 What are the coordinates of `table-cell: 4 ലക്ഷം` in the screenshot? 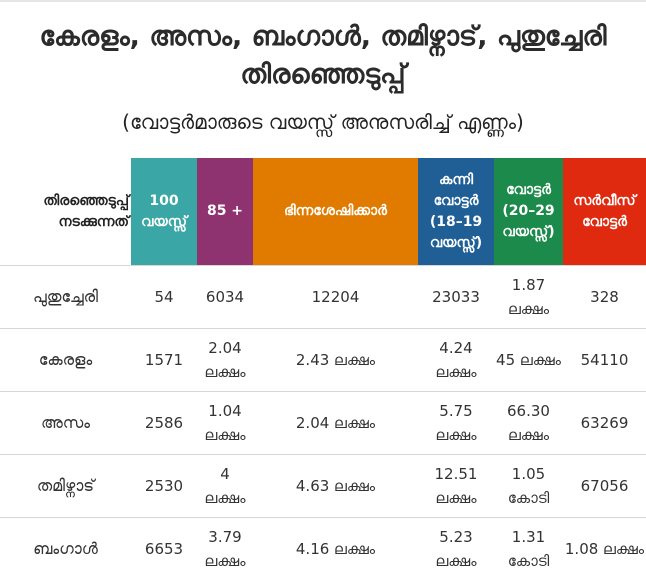 It's located at (225, 486).